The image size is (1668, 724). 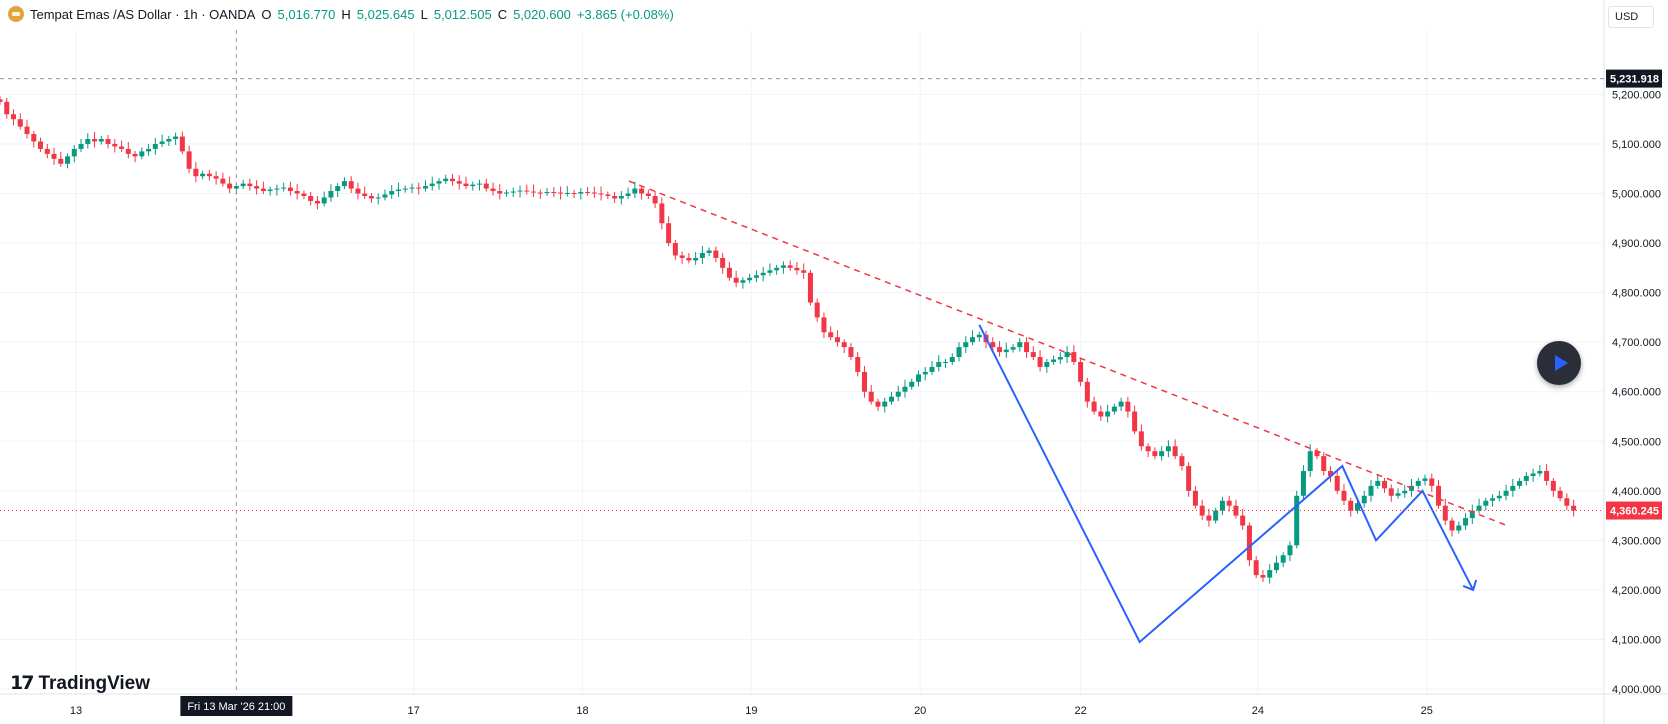 What do you see at coordinates (80, 683) in the screenshot?
I see `tradingview-branding: 𝟭𝟳 TradingView` at bounding box center [80, 683].